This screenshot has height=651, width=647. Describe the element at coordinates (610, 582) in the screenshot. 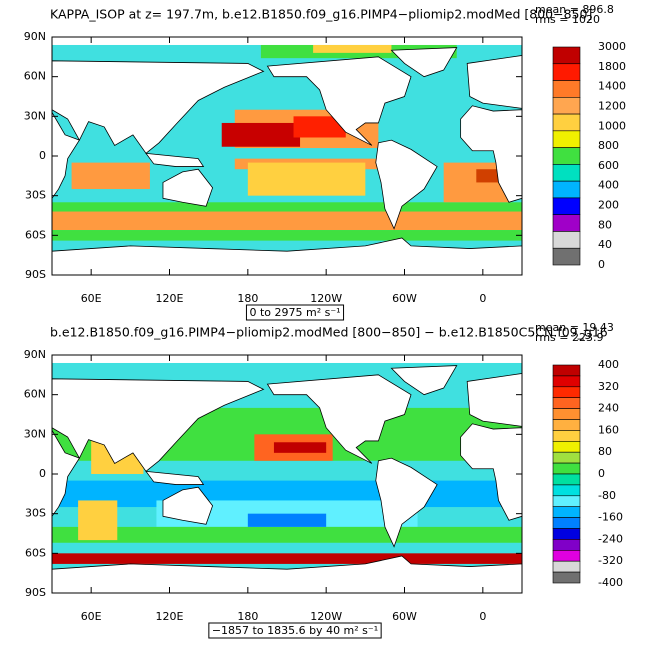

I see `colorbar-label: -400` at that location.